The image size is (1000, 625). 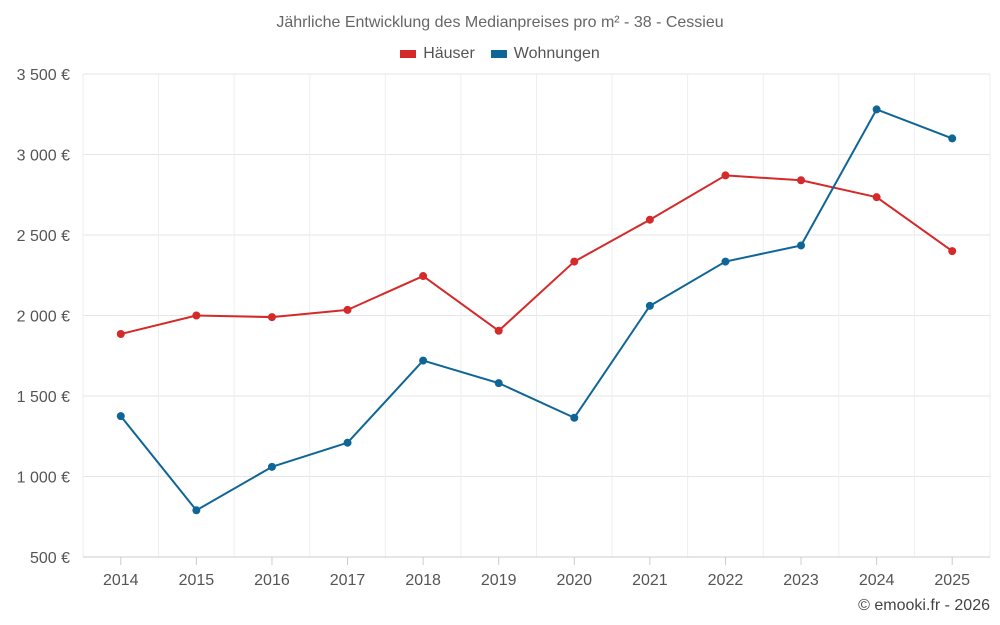 What do you see at coordinates (499, 580) in the screenshot?
I see `x-tick-label: 2019` at bounding box center [499, 580].